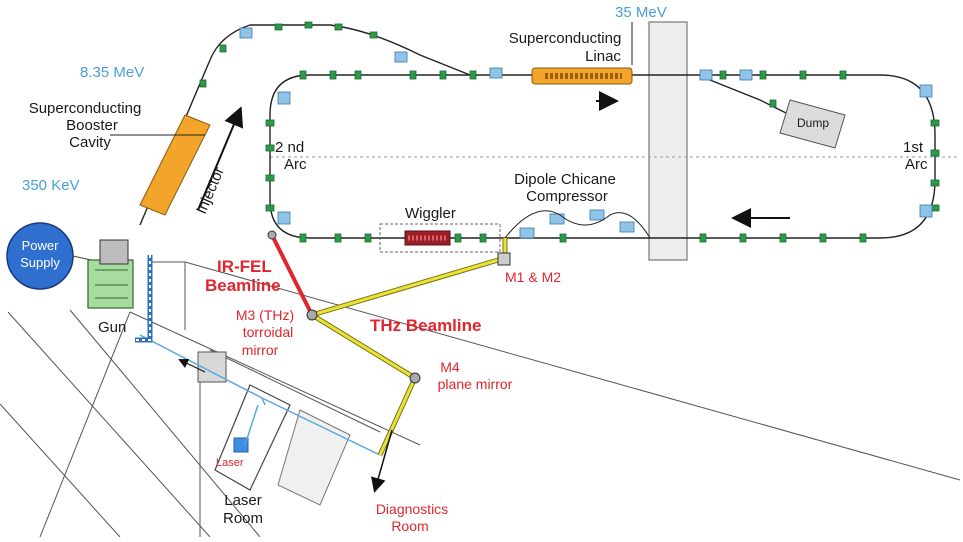  What do you see at coordinates (220, 158) in the screenshot?
I see `injector-arrow` at bounding box center [220, 158].